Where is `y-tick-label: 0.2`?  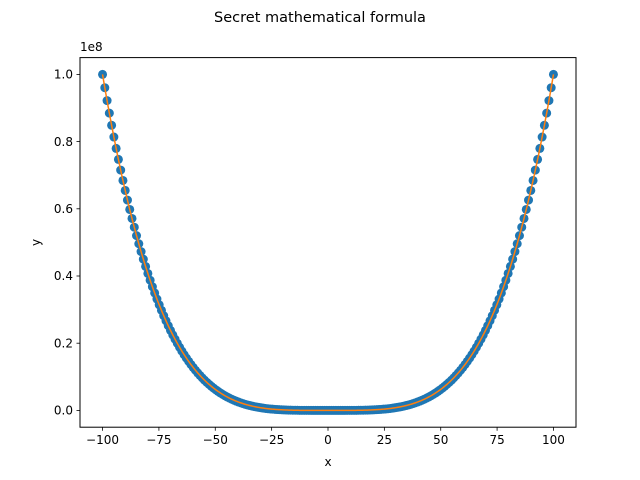 y-tick-label: 0.2 is located at coordinates (63, 343).